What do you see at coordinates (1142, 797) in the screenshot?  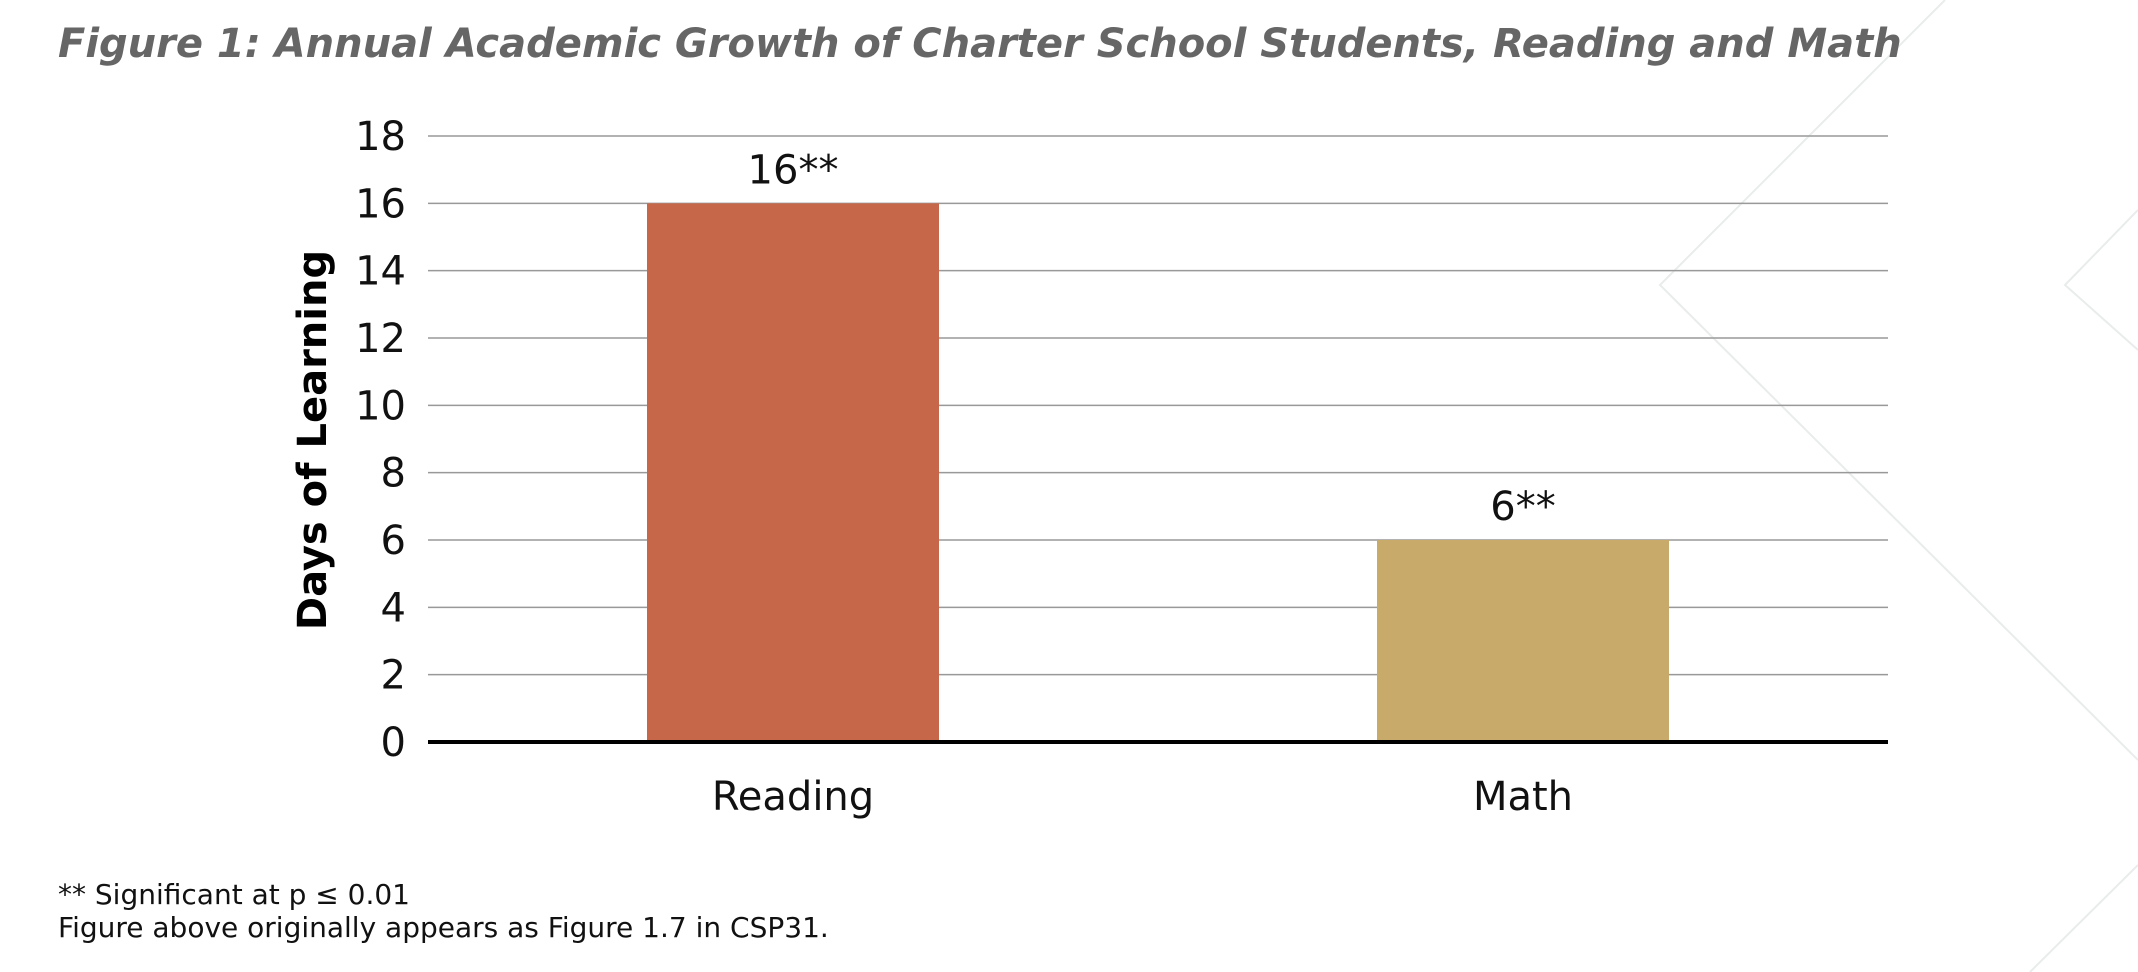 I see `x-category-labels: Reading Math` at bounding box center [1142, 797].